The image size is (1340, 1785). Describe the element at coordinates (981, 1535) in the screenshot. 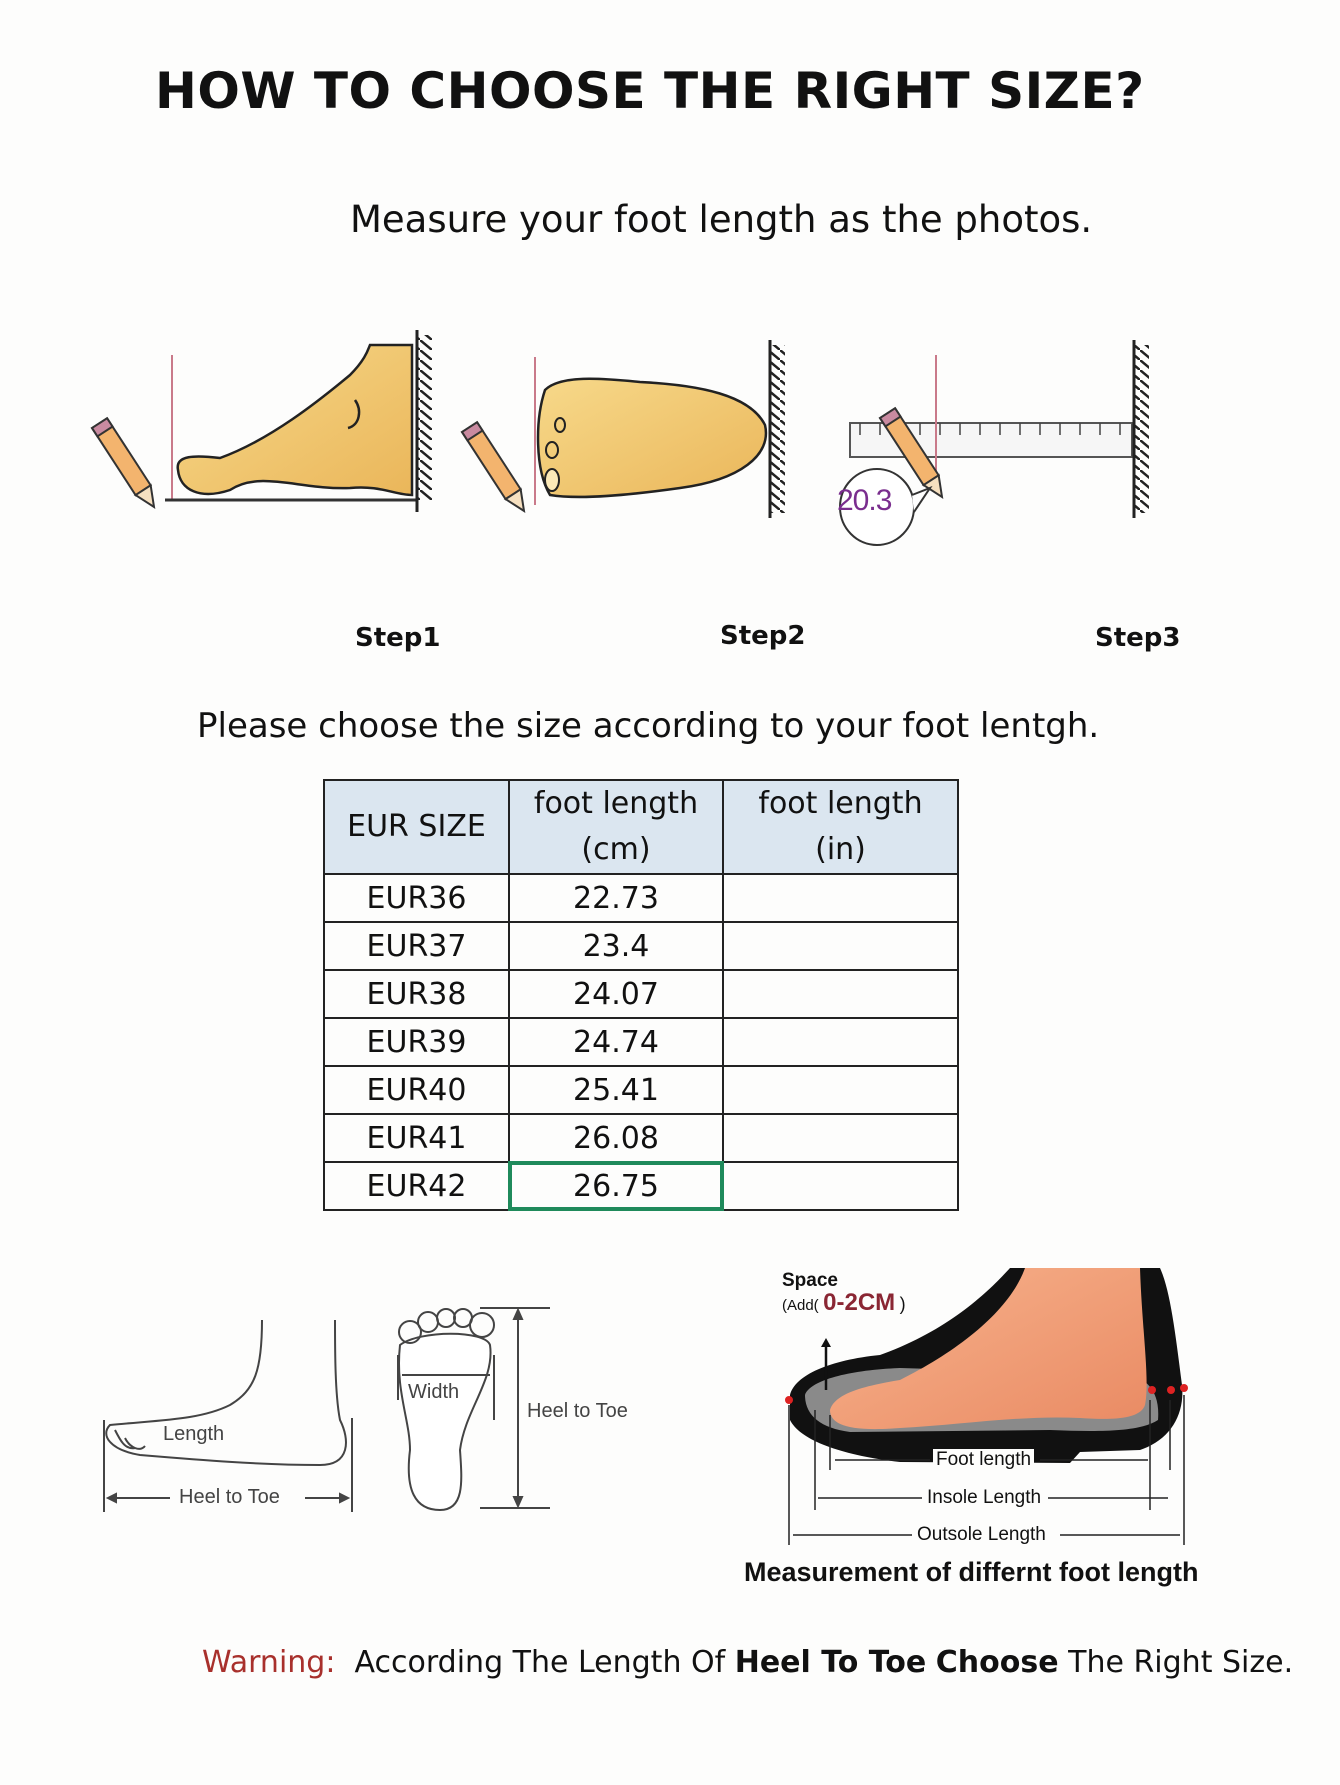

I see `outsole-length-label: Outsole Length` at that location.